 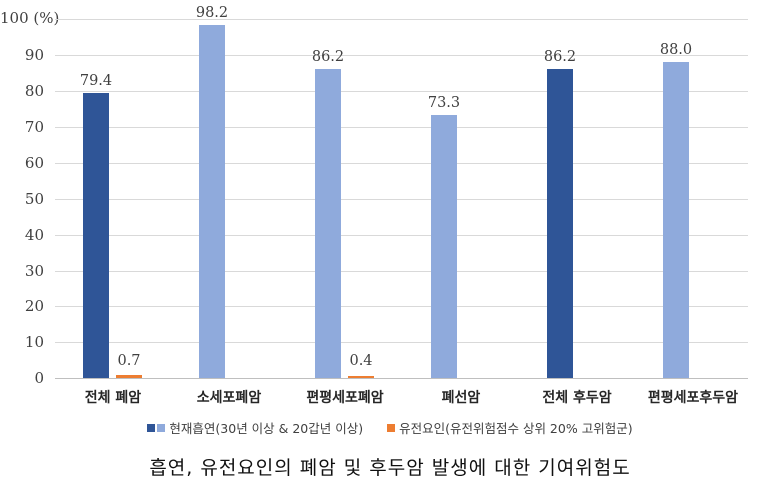 What do you see at coordinates (676, 50) in the screenshot?
I see `value-label-smoking-squamous-larynx: 88.0` at bounding box center [676, 50].